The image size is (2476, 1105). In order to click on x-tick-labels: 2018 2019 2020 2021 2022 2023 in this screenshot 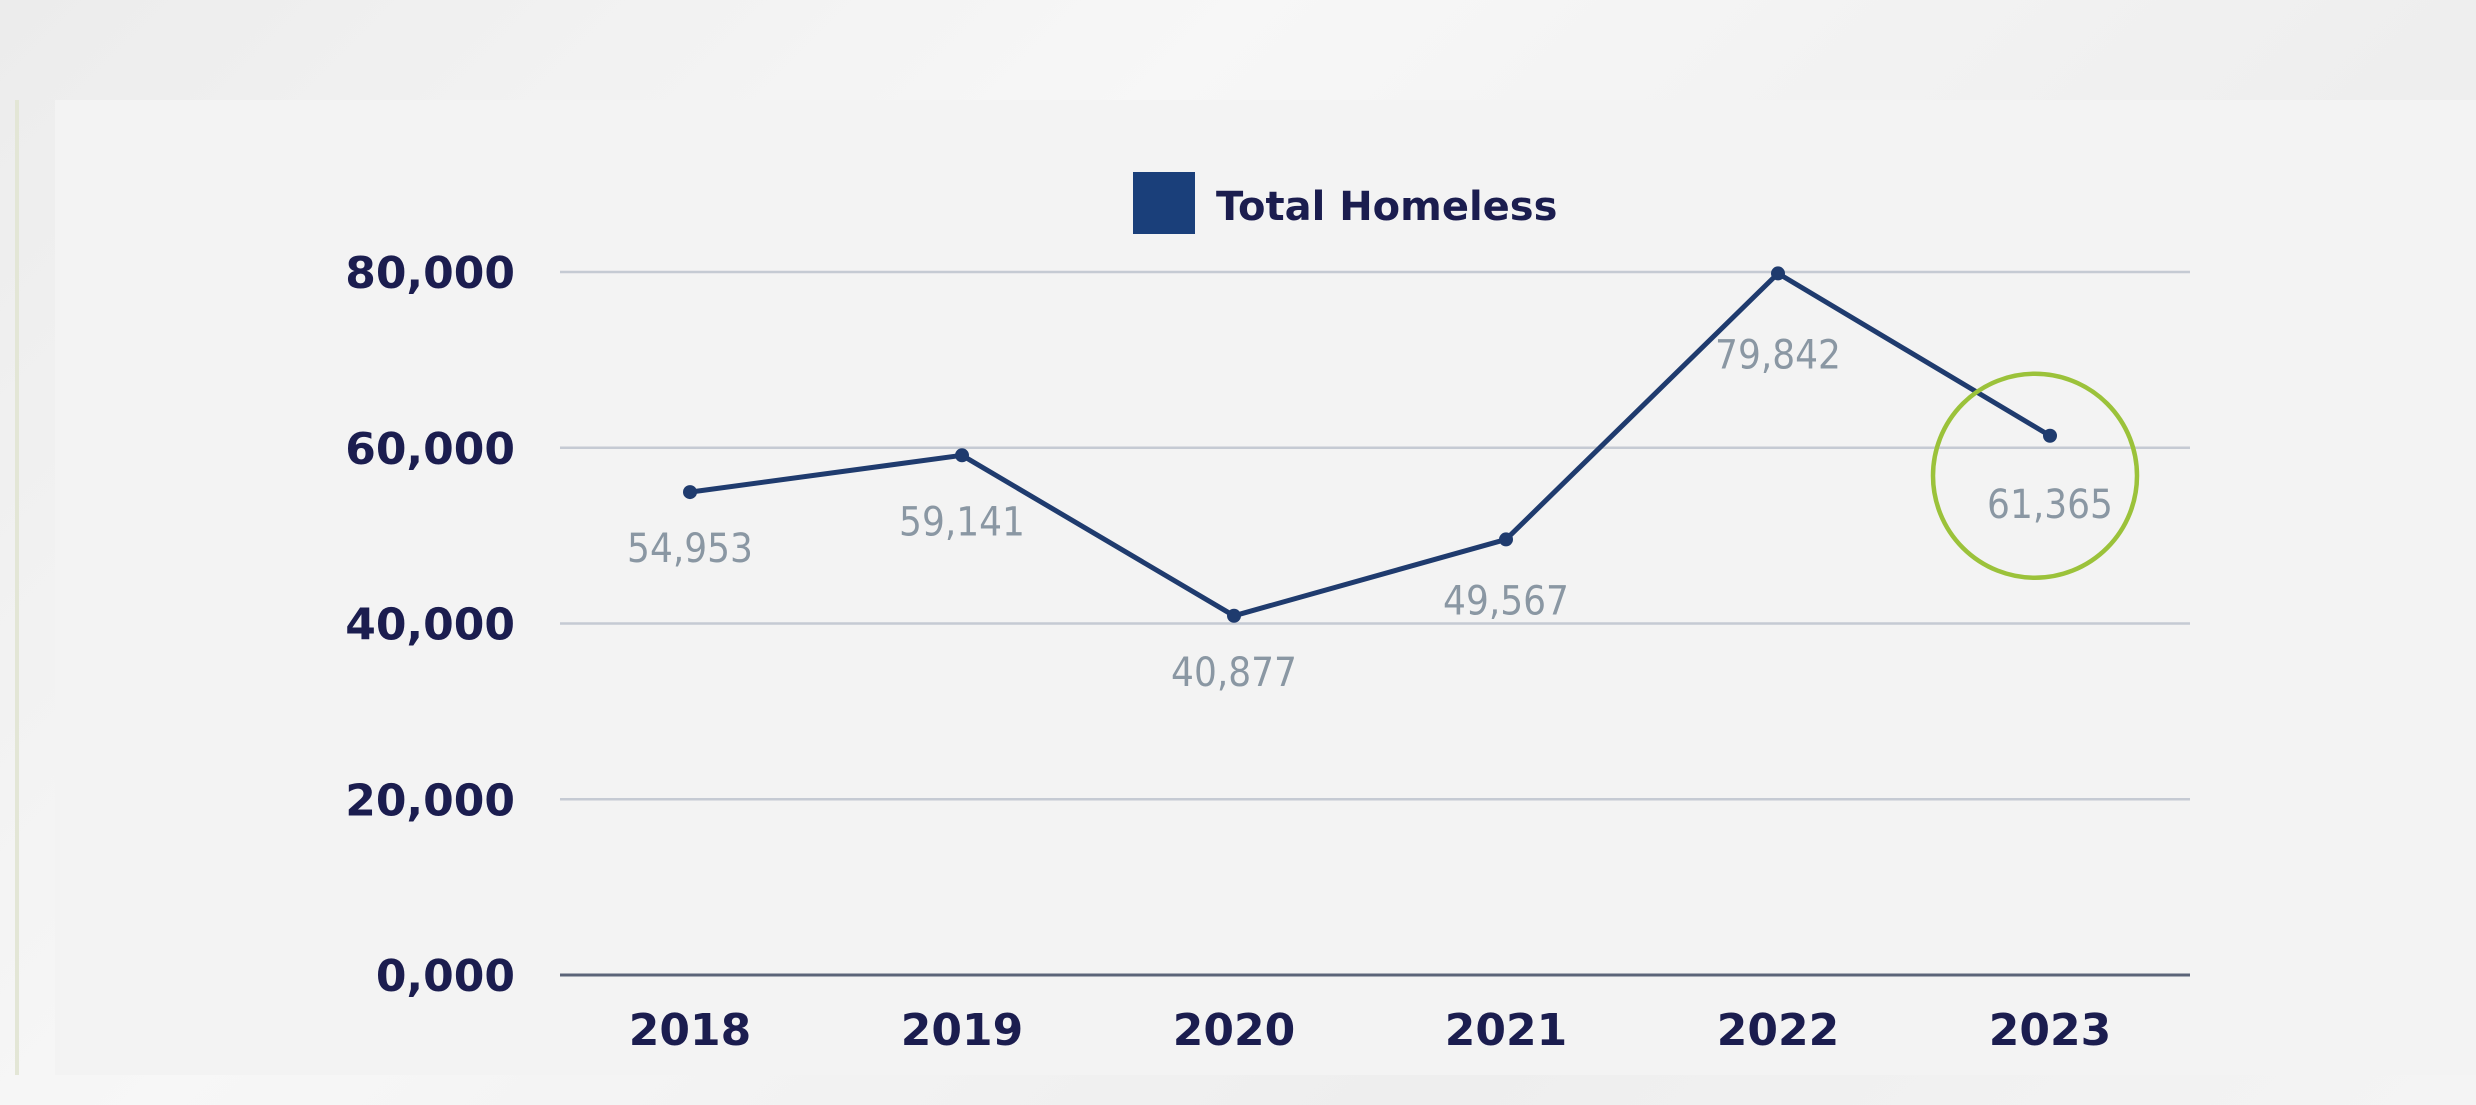, I will do `click(1370, 1030)`.